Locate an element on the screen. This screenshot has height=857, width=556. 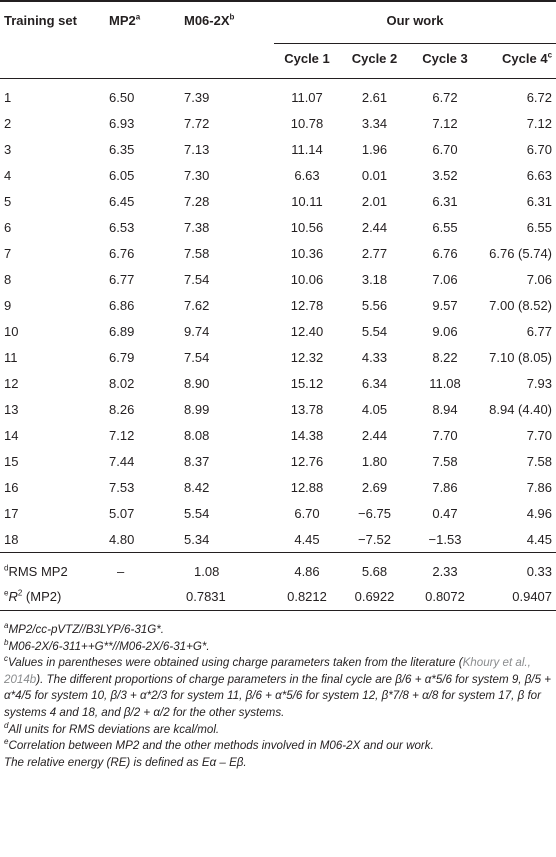
cell-cycle-3: 0.47 is located at coordinates (445, 513).